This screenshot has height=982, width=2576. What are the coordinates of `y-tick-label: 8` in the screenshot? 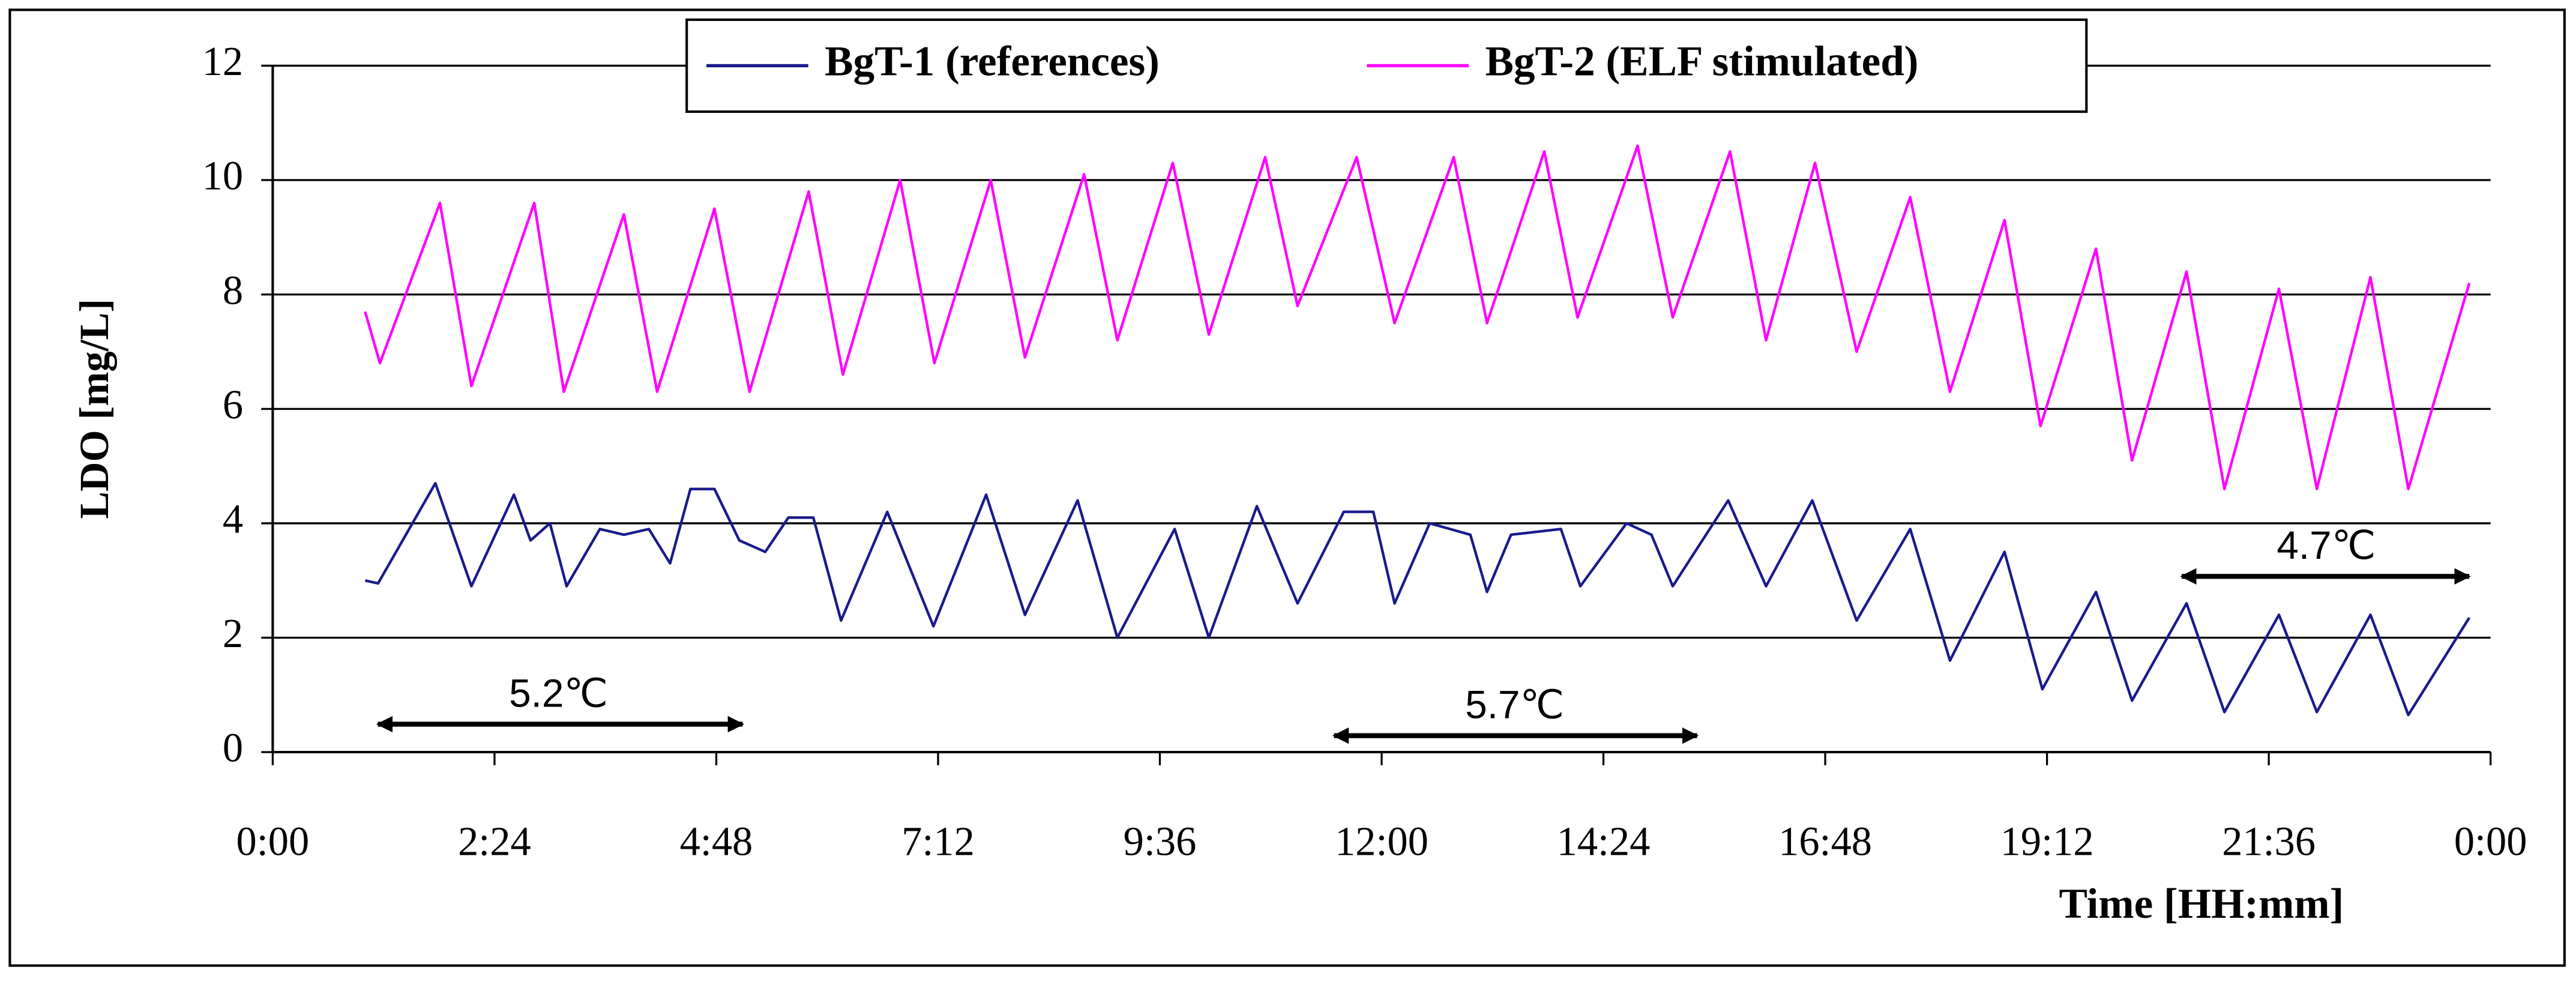 It's located at (233, 290).